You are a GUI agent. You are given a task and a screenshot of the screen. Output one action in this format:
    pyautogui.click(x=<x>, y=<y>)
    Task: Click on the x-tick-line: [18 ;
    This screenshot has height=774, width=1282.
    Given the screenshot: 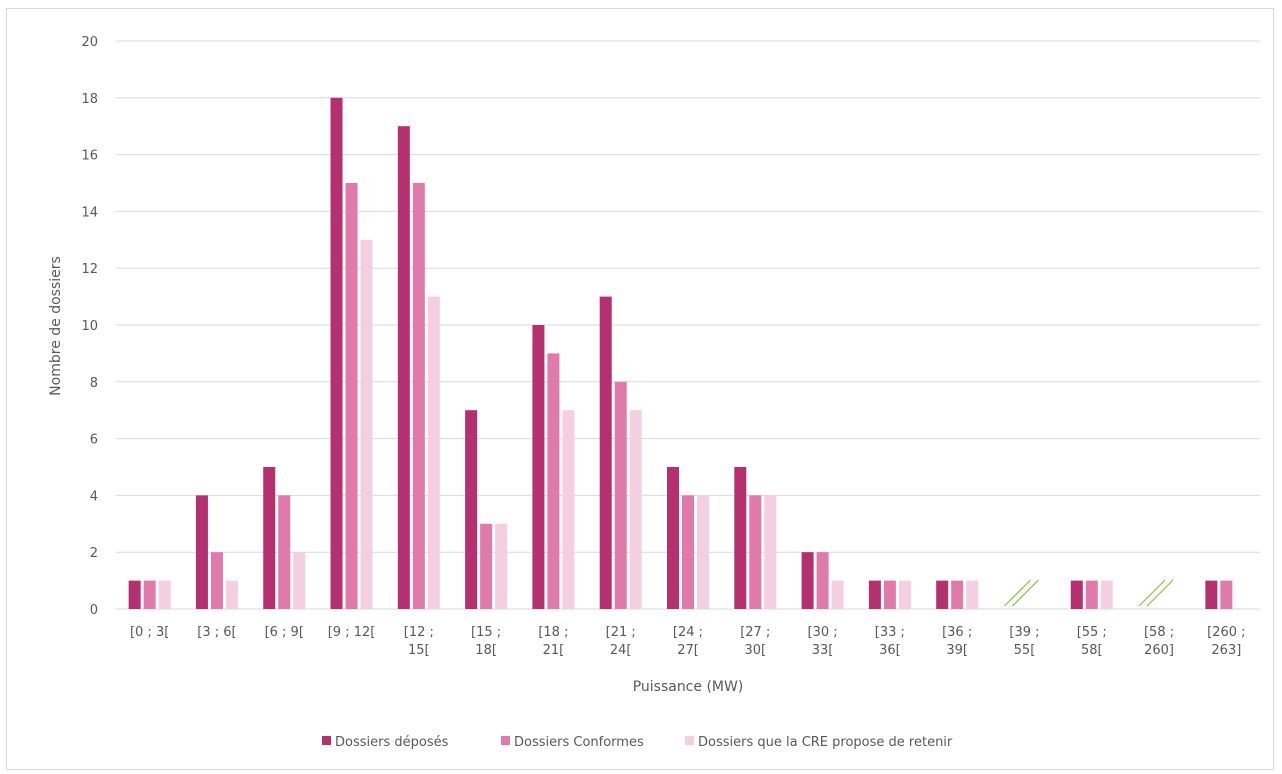 What is the action you would take?
    pyautogui.click(x=553, y=632)
    